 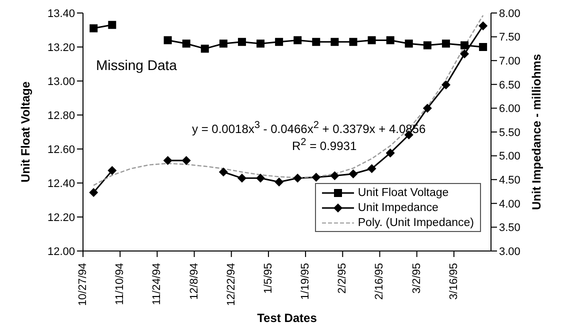 What do you see at coordinates (509, 180) in the screenshot?
I see `y2-tick-label: 4.50` at bounding box center [509, 180].